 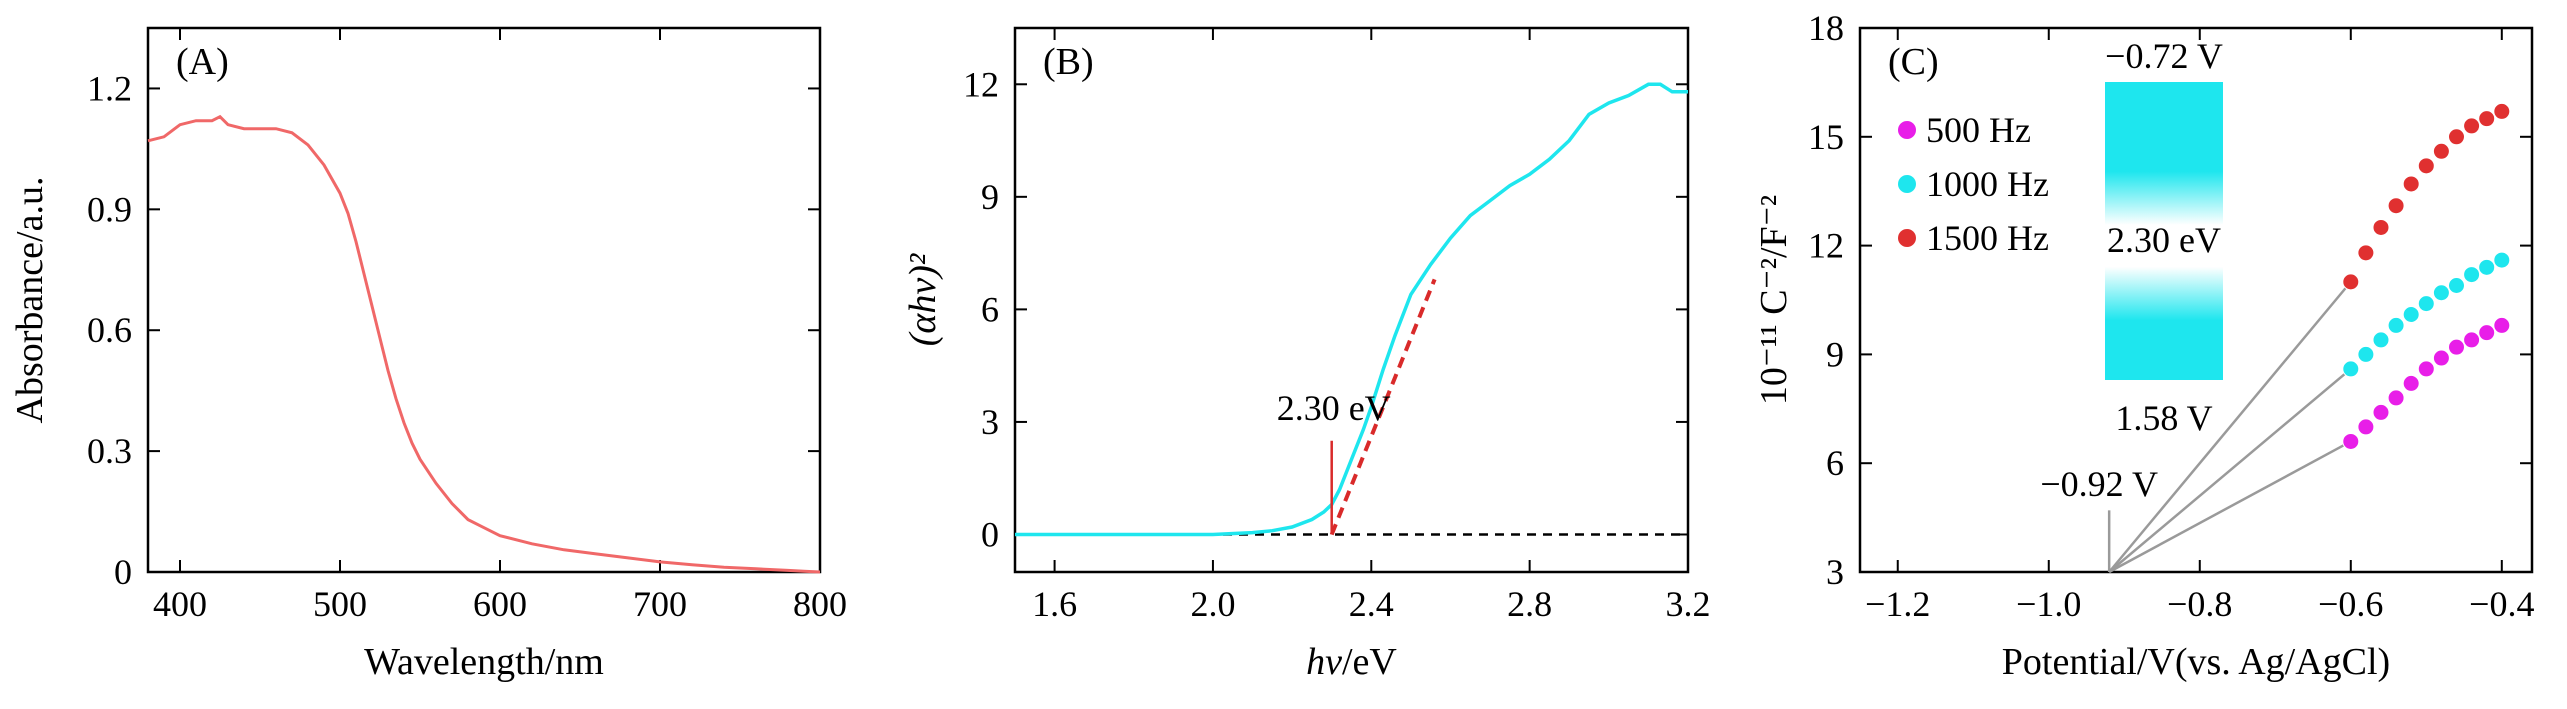 What do you see at coordinates (1351, 662) in the screenshot?
I see `x-axis-title: hv/eV` at bounding box center [1351, 662].